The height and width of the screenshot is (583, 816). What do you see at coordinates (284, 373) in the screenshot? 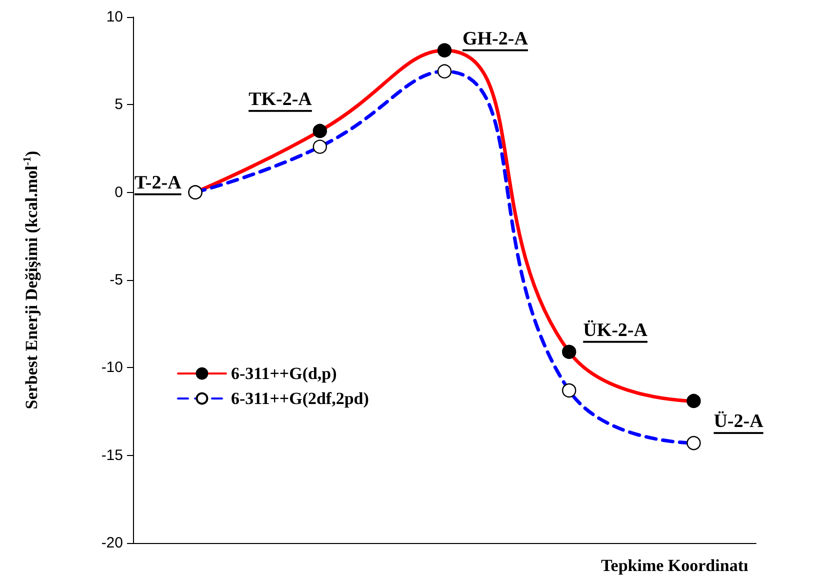
I see `legend-label: 6-311++G(d,p)` at bounding box center [284, 373].